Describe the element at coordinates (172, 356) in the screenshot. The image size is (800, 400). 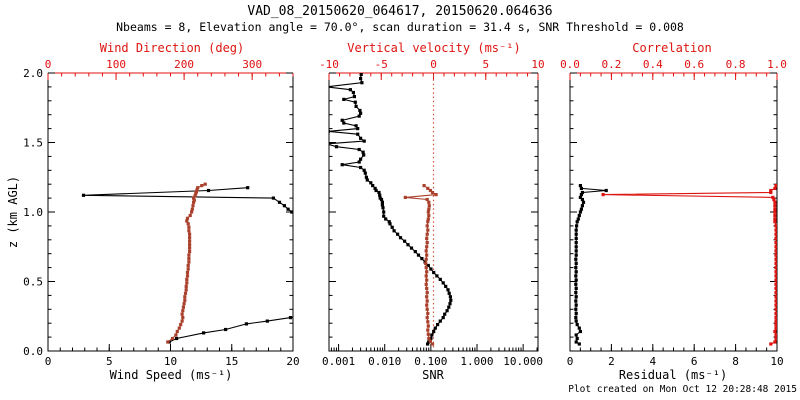
I see `x-bottom-ticks: 0 5 10 15 20` at that location.